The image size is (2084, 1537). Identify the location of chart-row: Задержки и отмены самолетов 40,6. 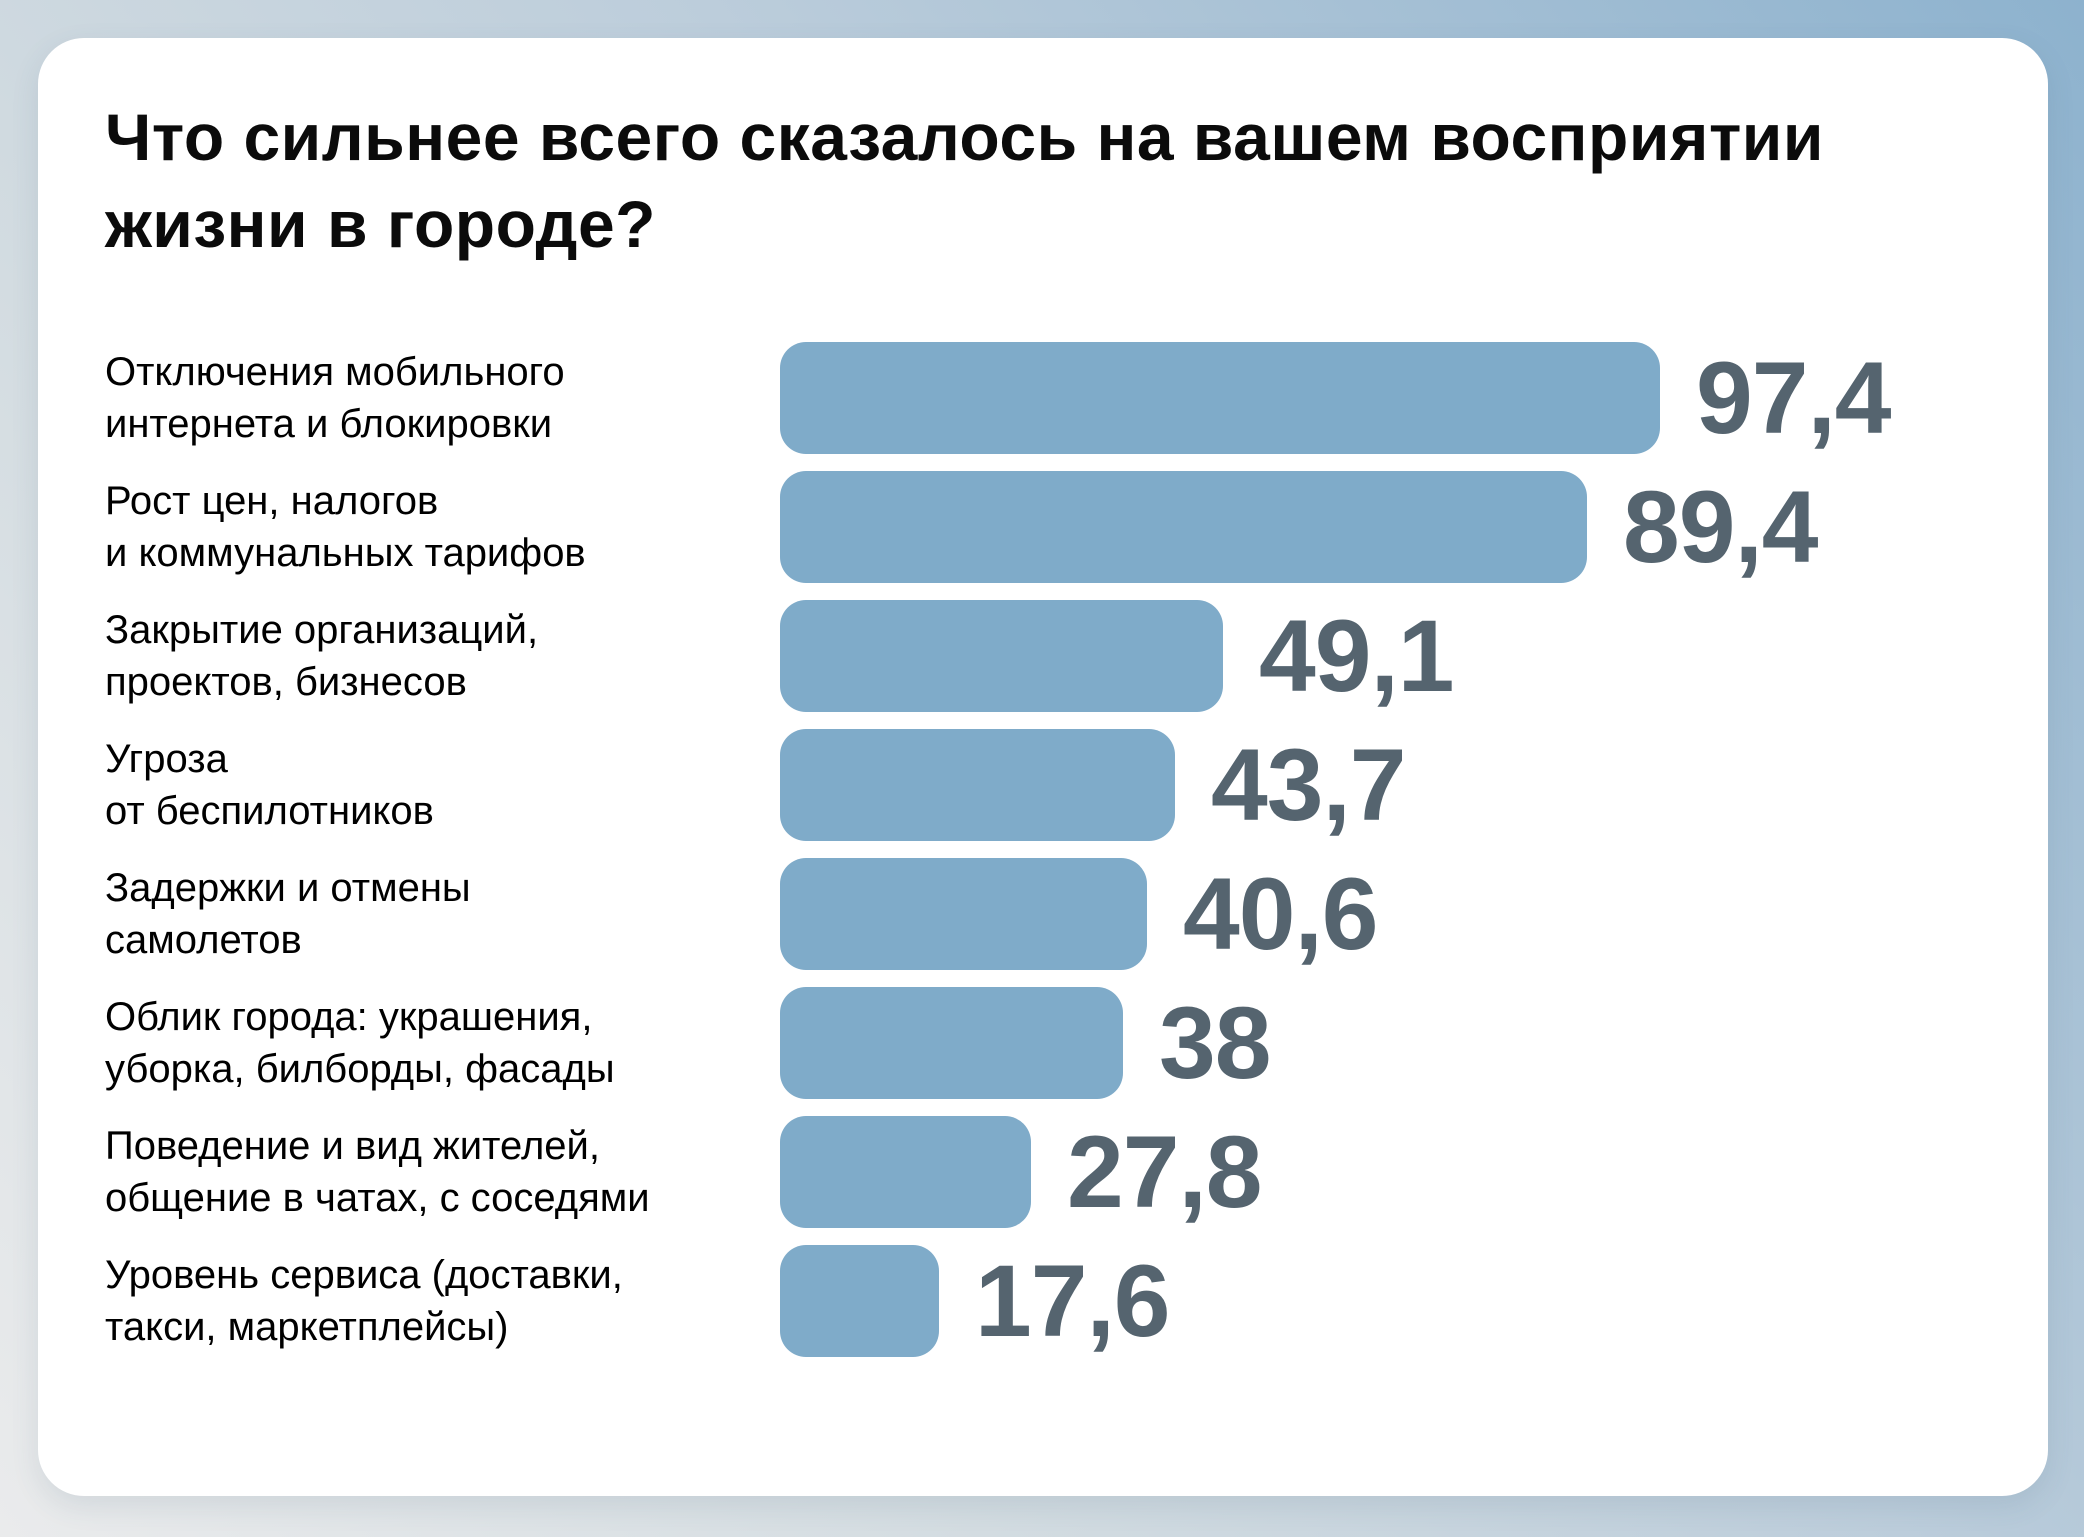
(1050, 914).